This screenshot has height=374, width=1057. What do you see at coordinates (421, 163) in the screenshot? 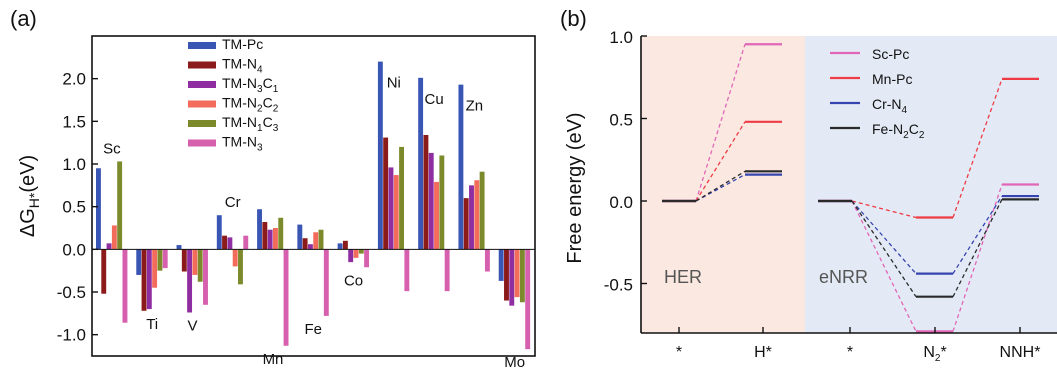
I see `bar-cu-tm-pc` at bounding box center [421, 163].